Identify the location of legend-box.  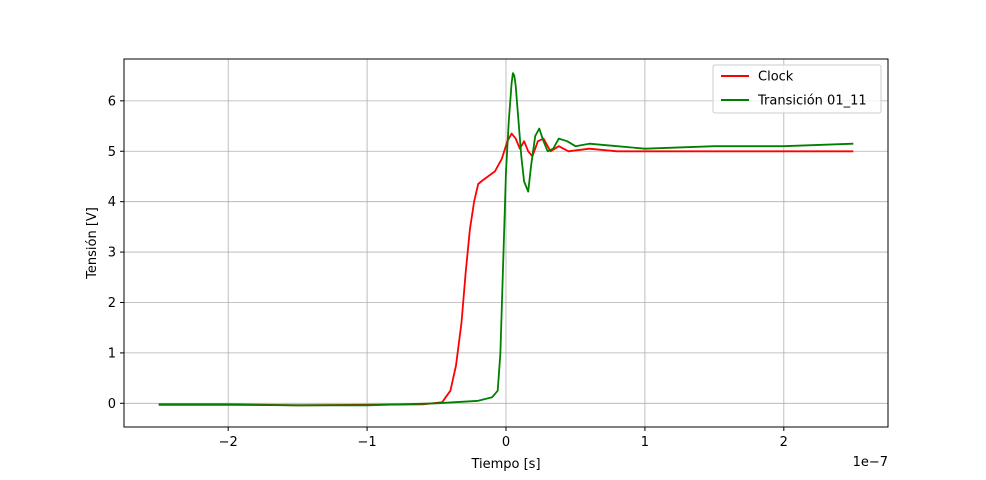
(797, 89).